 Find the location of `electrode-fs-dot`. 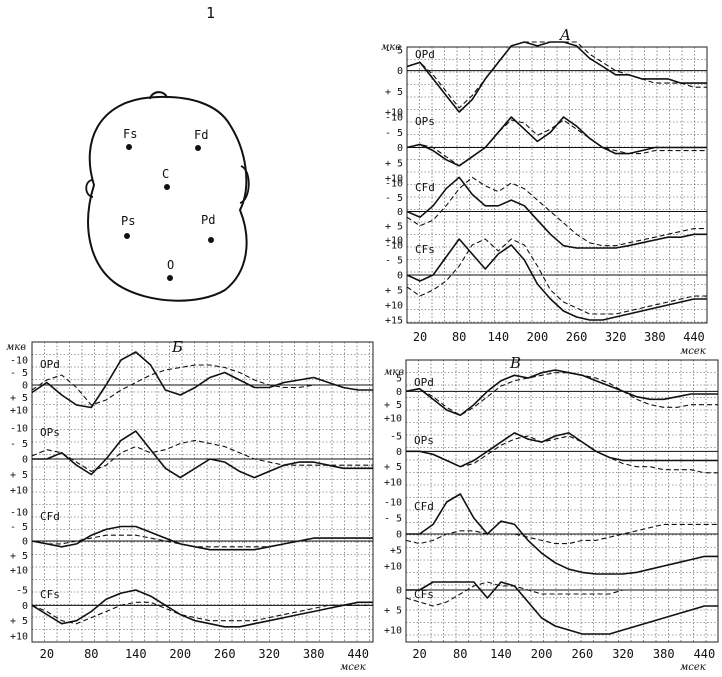

electrode-fs-dot is located at coordinates (129, 147).